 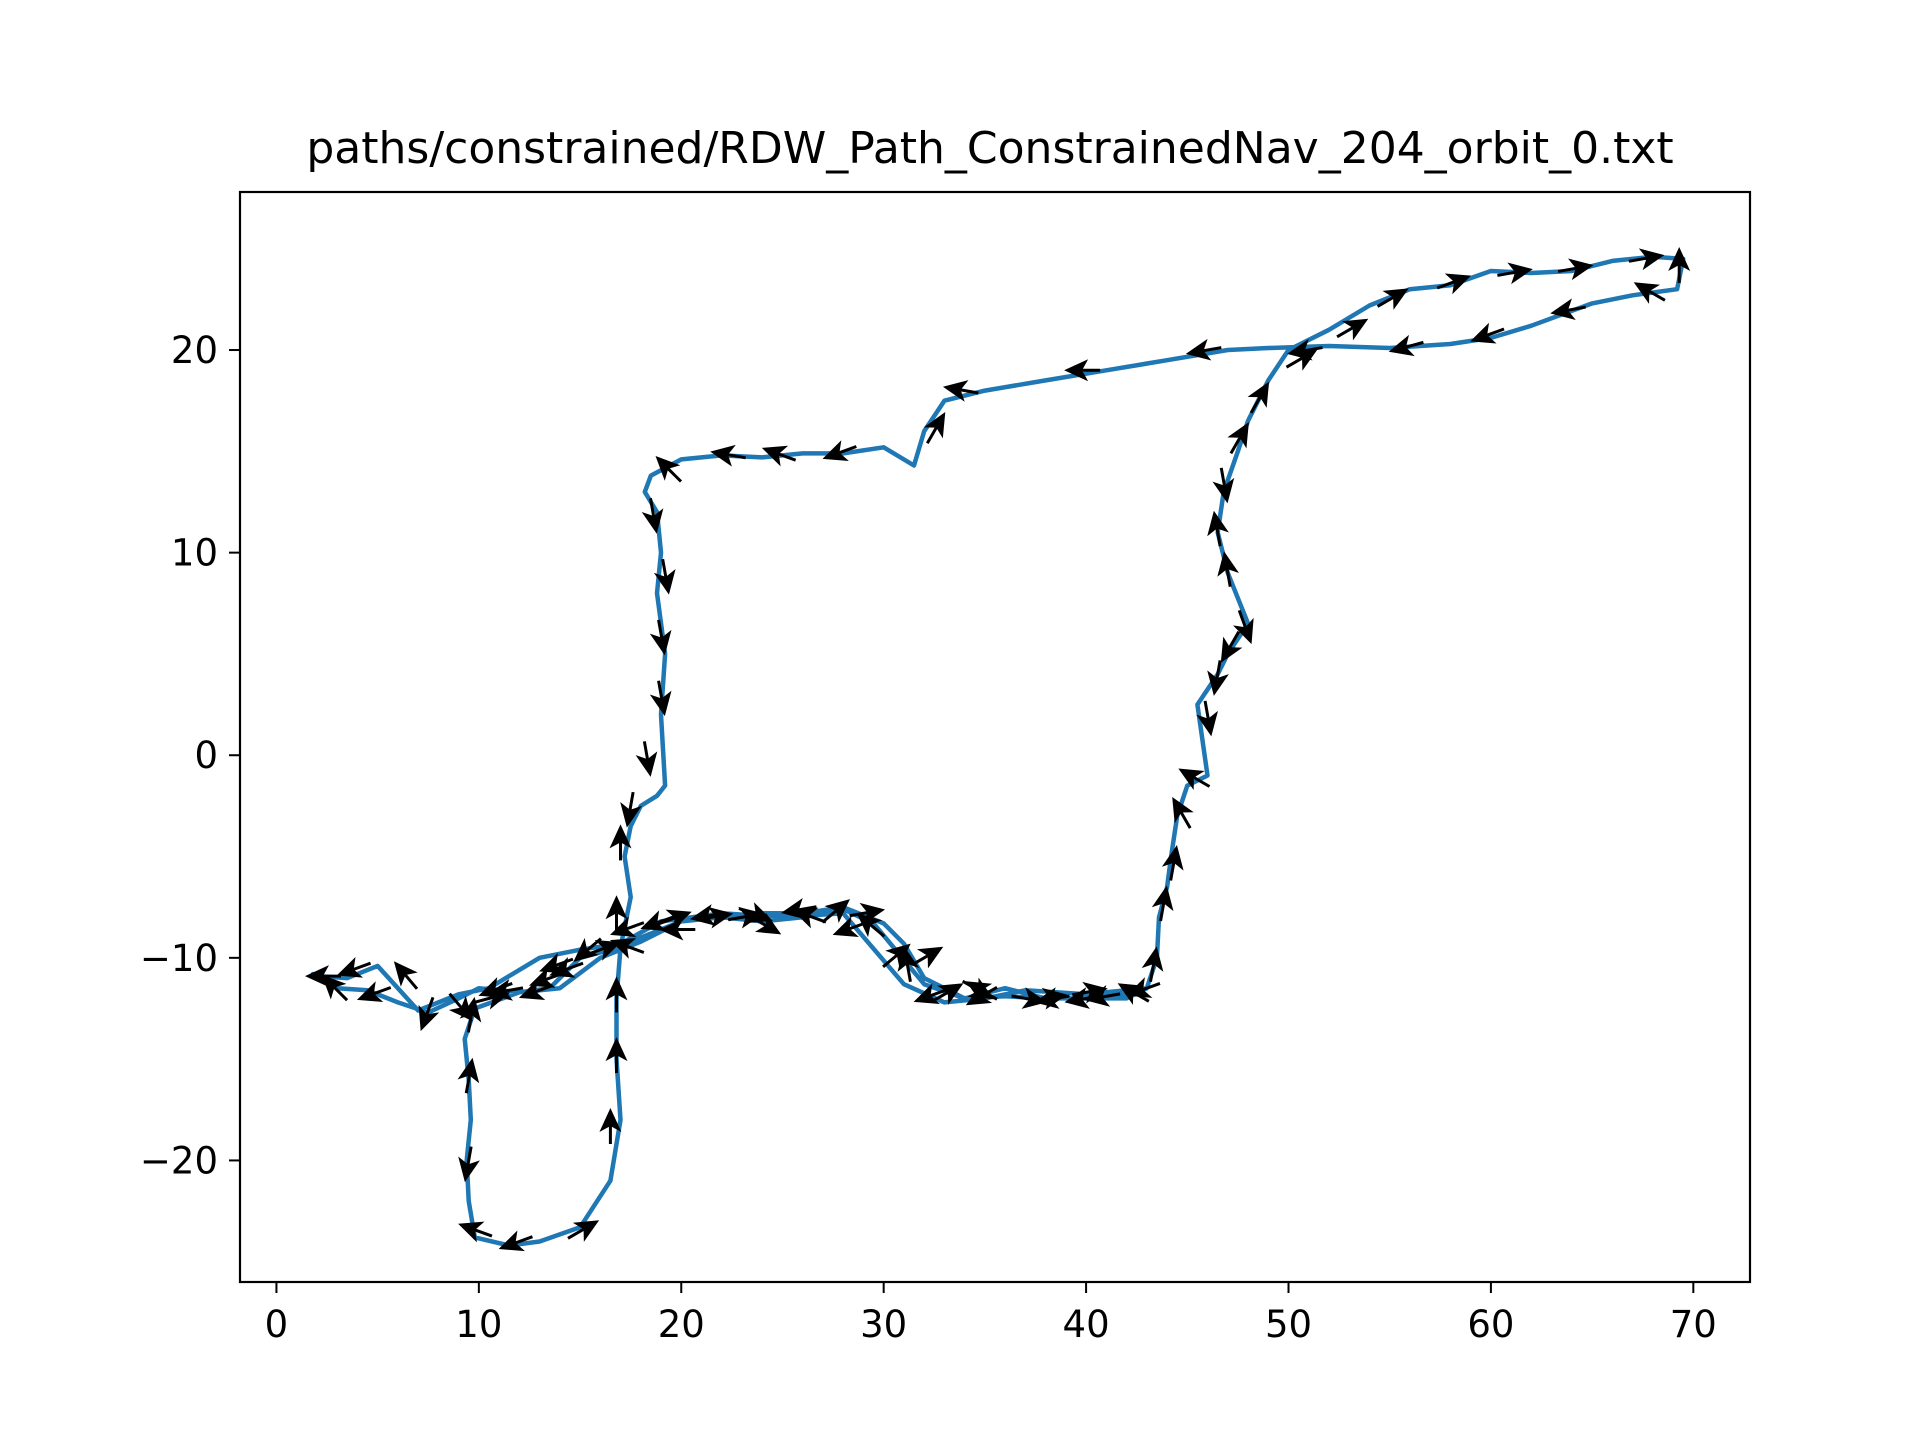 What do you see at coordinates (1490, 1324) in the screenshot?
I see `x-tick-label: 60` at bounding box center [1490, 1324].